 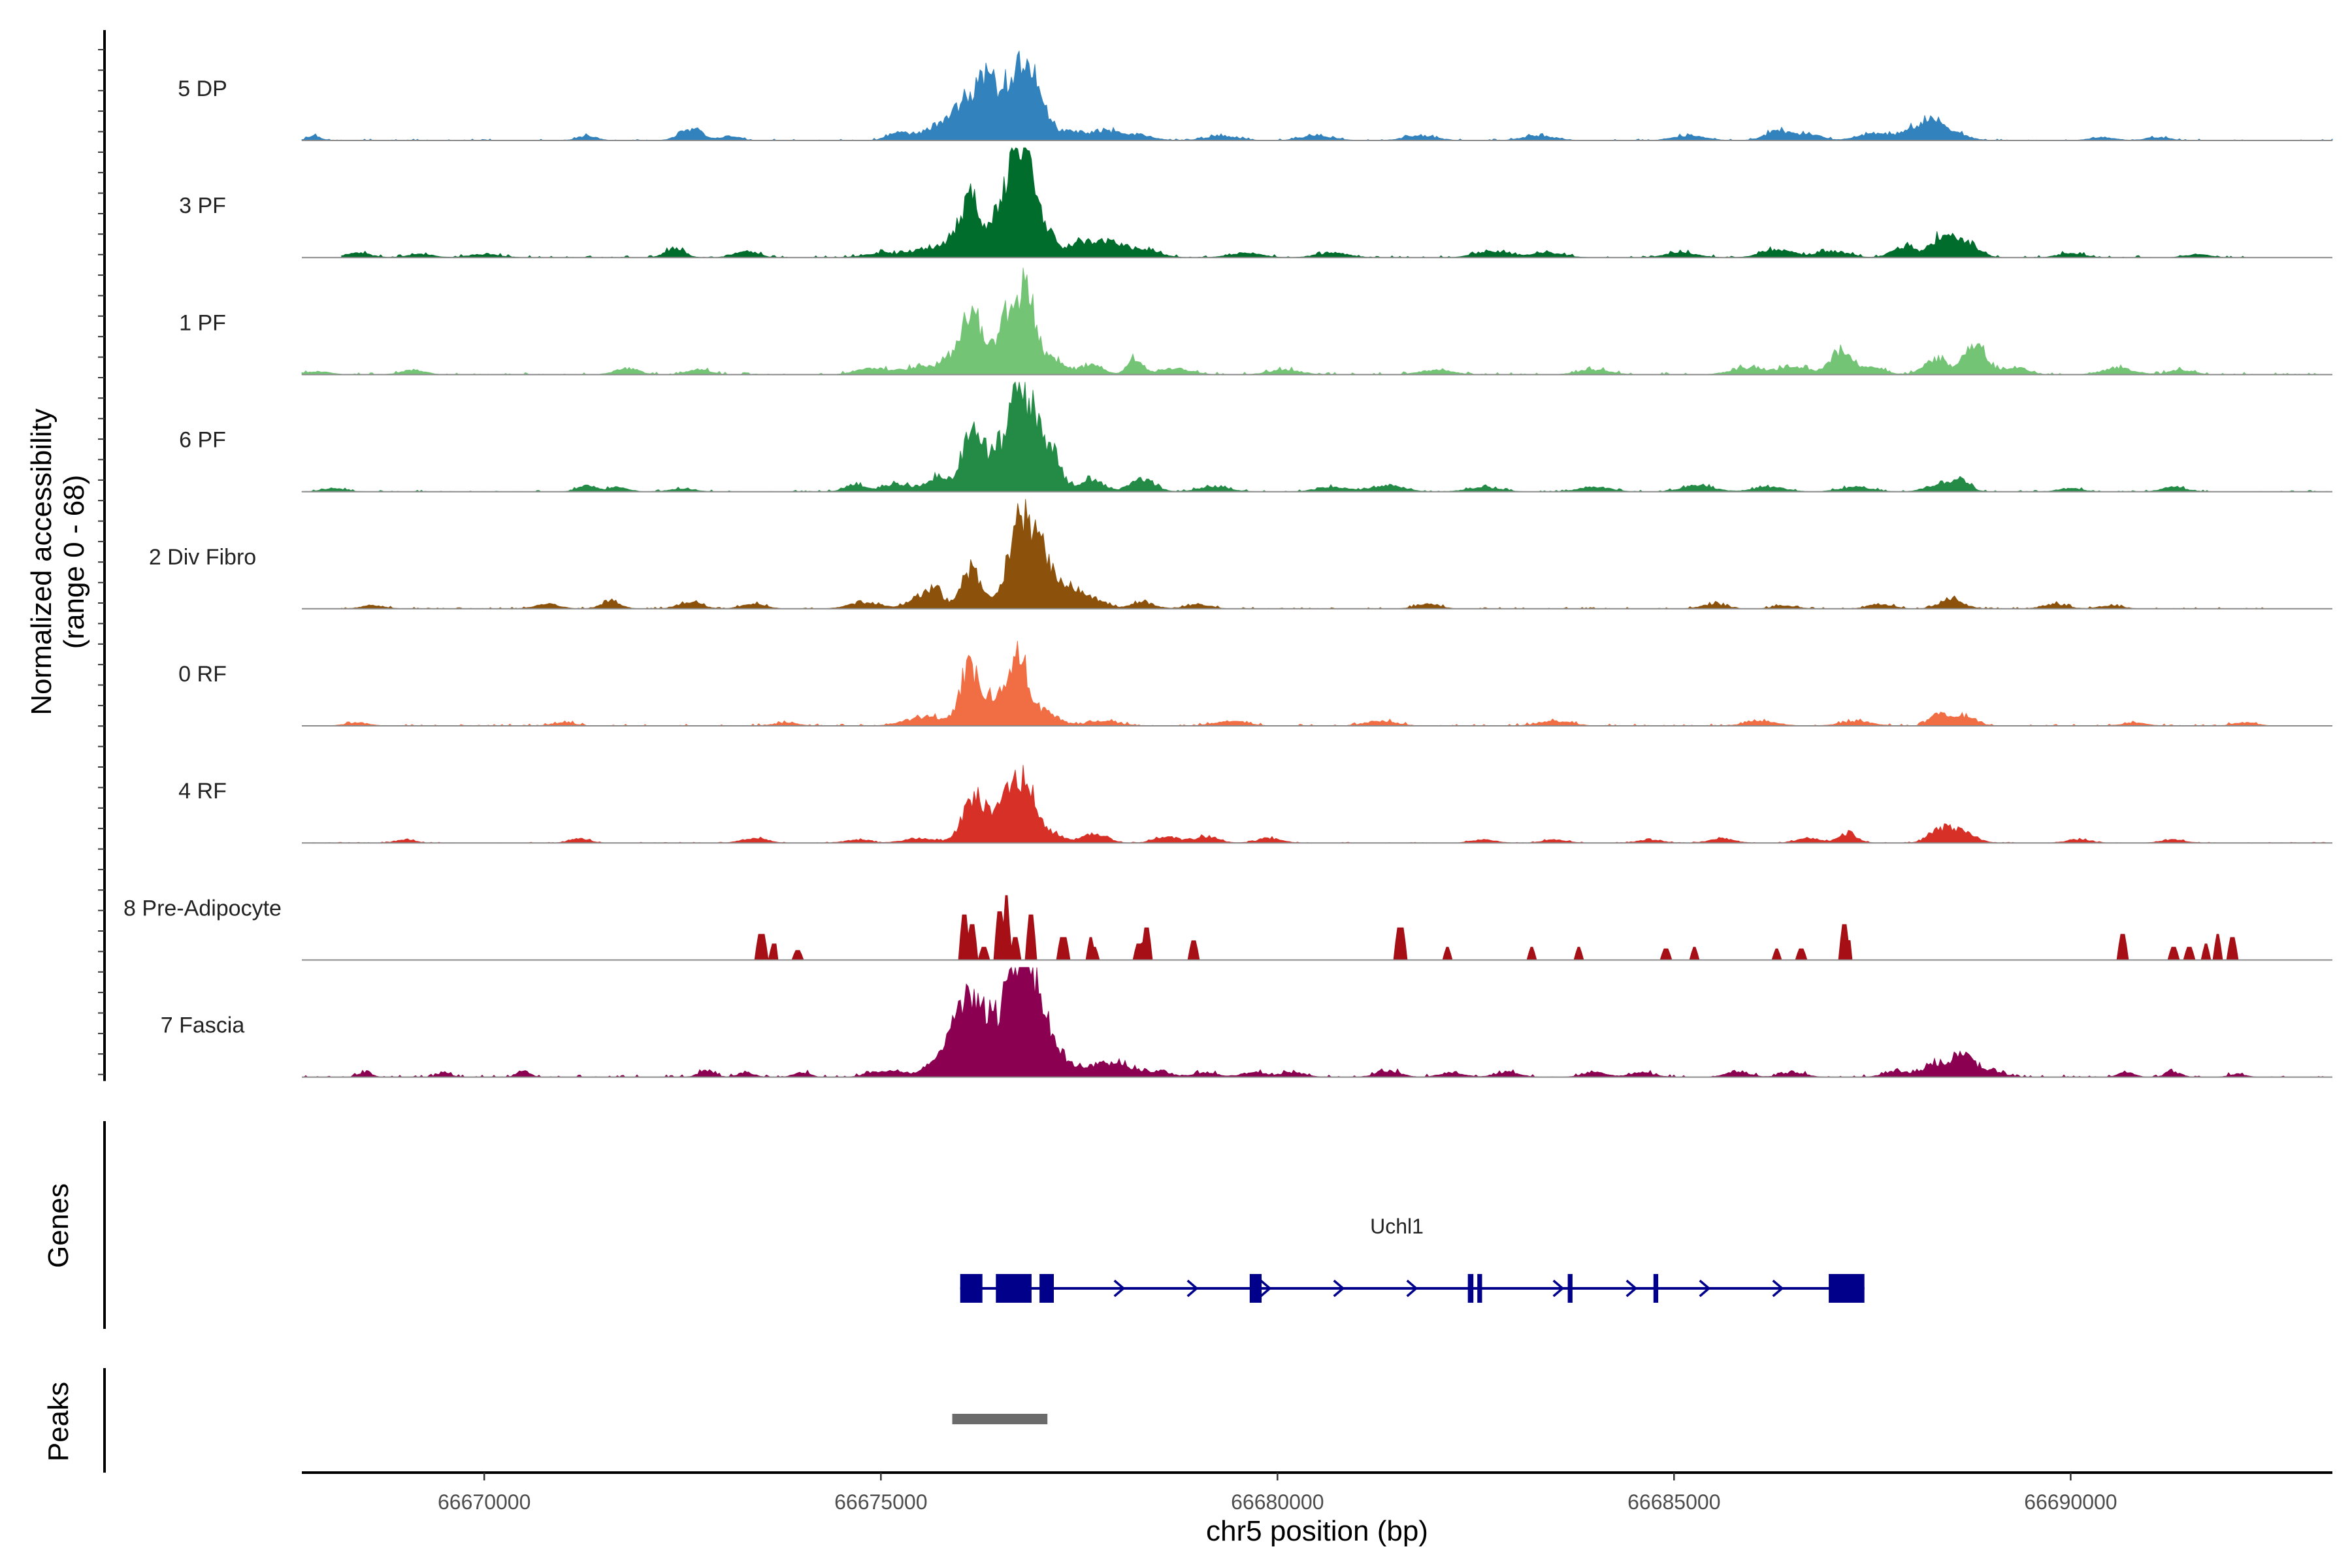 I want to click on x-tick-label: 66675000, so click(x=880, y=1502).